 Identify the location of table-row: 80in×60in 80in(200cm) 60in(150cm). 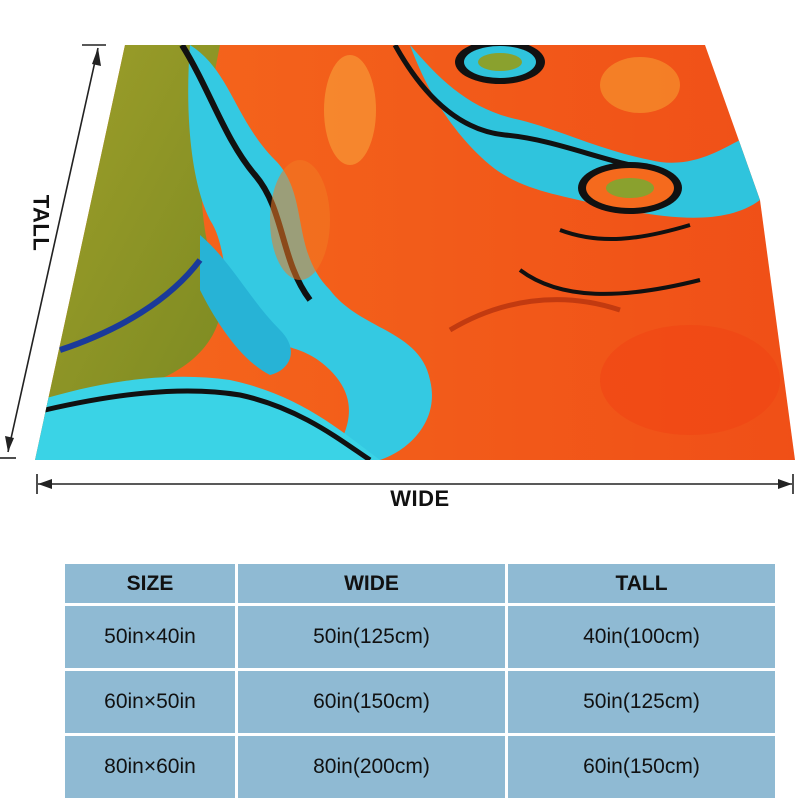
(420, 767).